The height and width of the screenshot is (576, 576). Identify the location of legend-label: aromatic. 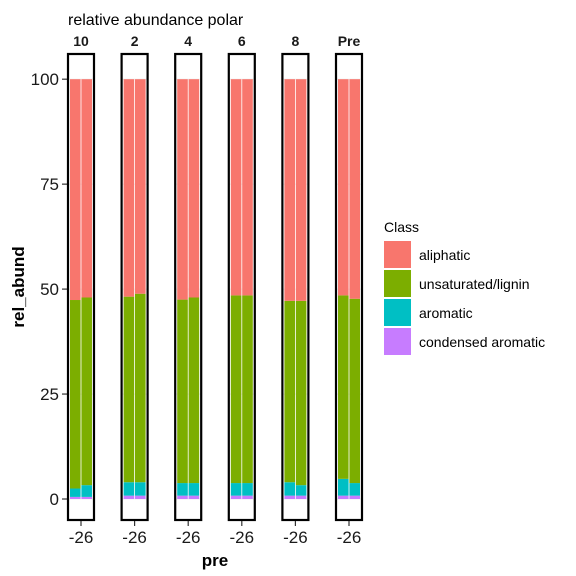
(446, 313).